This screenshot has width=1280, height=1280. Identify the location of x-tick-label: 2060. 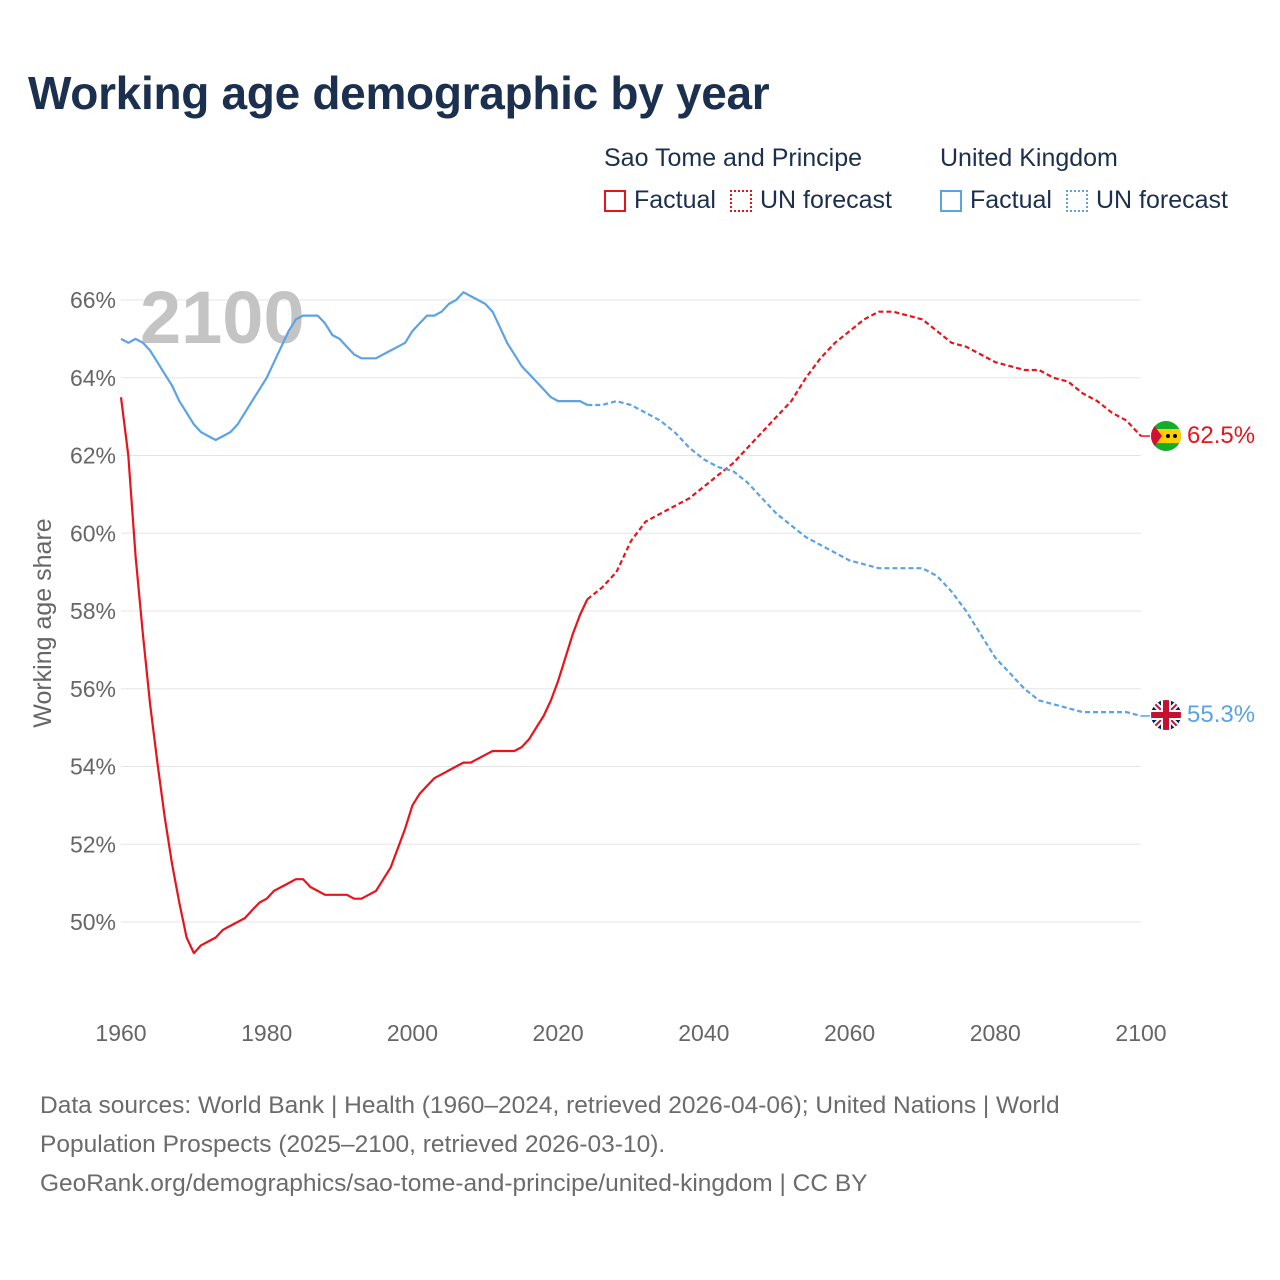
(849, 1033).